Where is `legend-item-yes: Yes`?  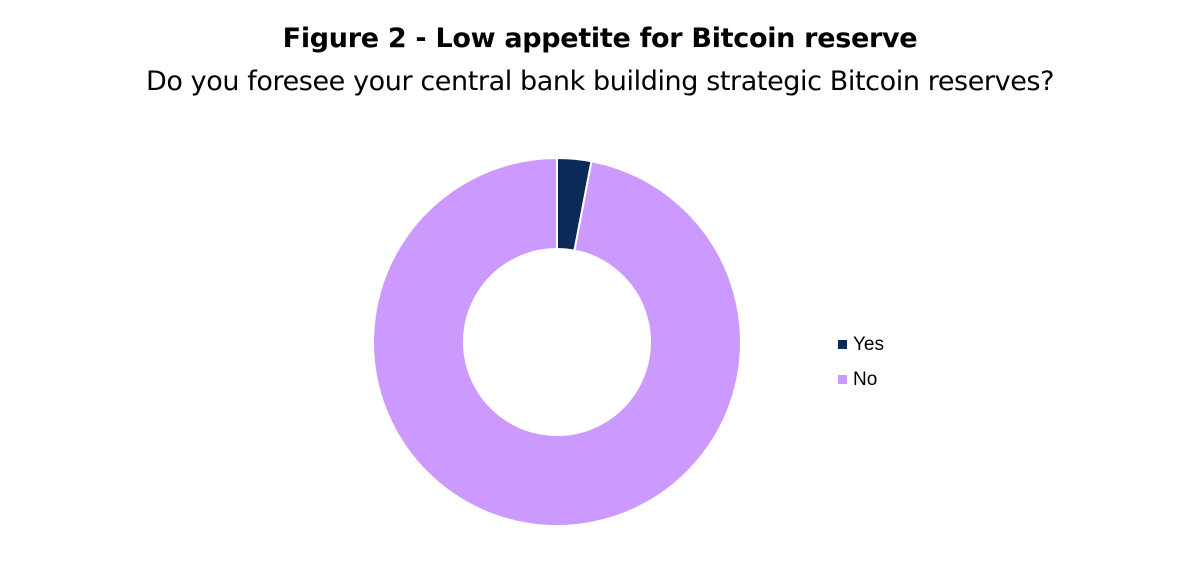
legend-item-yes: Yes is located at coordinates (861, 344).